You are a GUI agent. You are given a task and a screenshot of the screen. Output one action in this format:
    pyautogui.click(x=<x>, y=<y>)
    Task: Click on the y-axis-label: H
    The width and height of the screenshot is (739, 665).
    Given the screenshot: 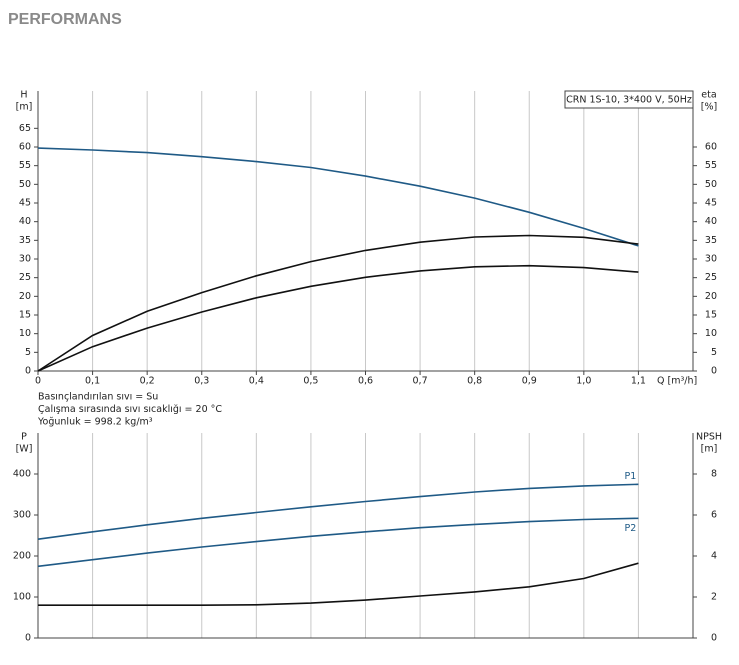 What is the action you would take?
    pyautogui.click(x=23, y=95)
    